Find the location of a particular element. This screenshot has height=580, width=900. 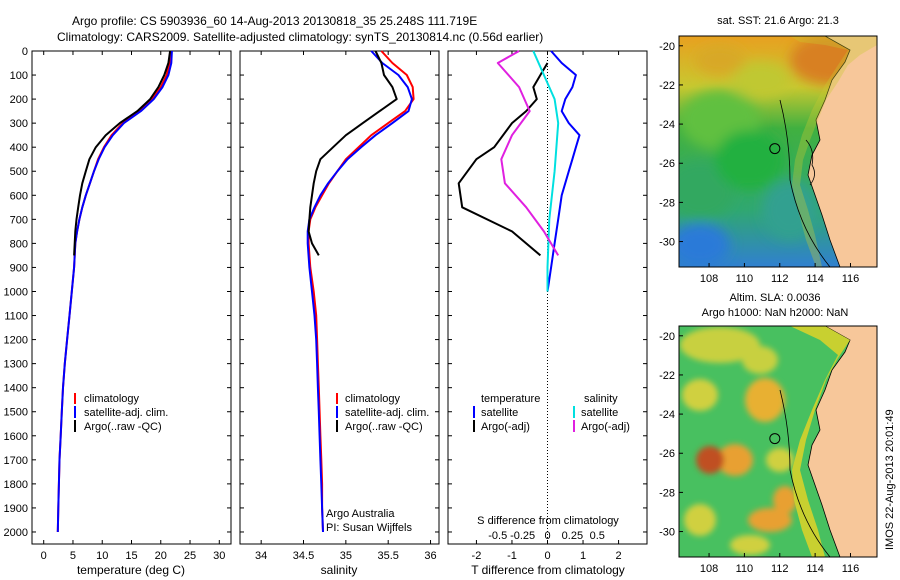

y-tick-label: 900 is located at coordinates (19, 268).